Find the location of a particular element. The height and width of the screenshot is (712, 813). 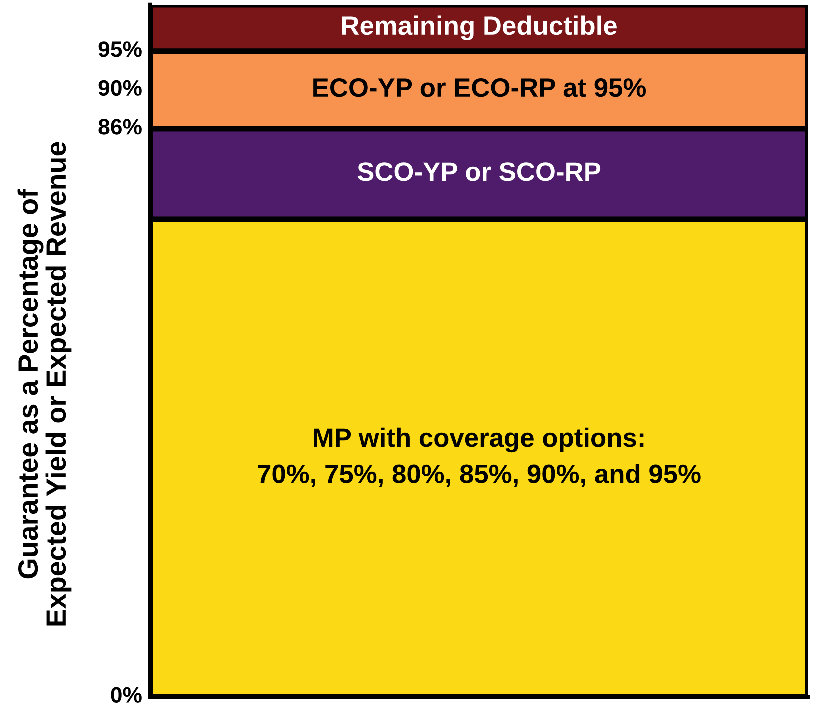

series-label: SCO-YP or SCO-RP is located at coordinates (479, 172).